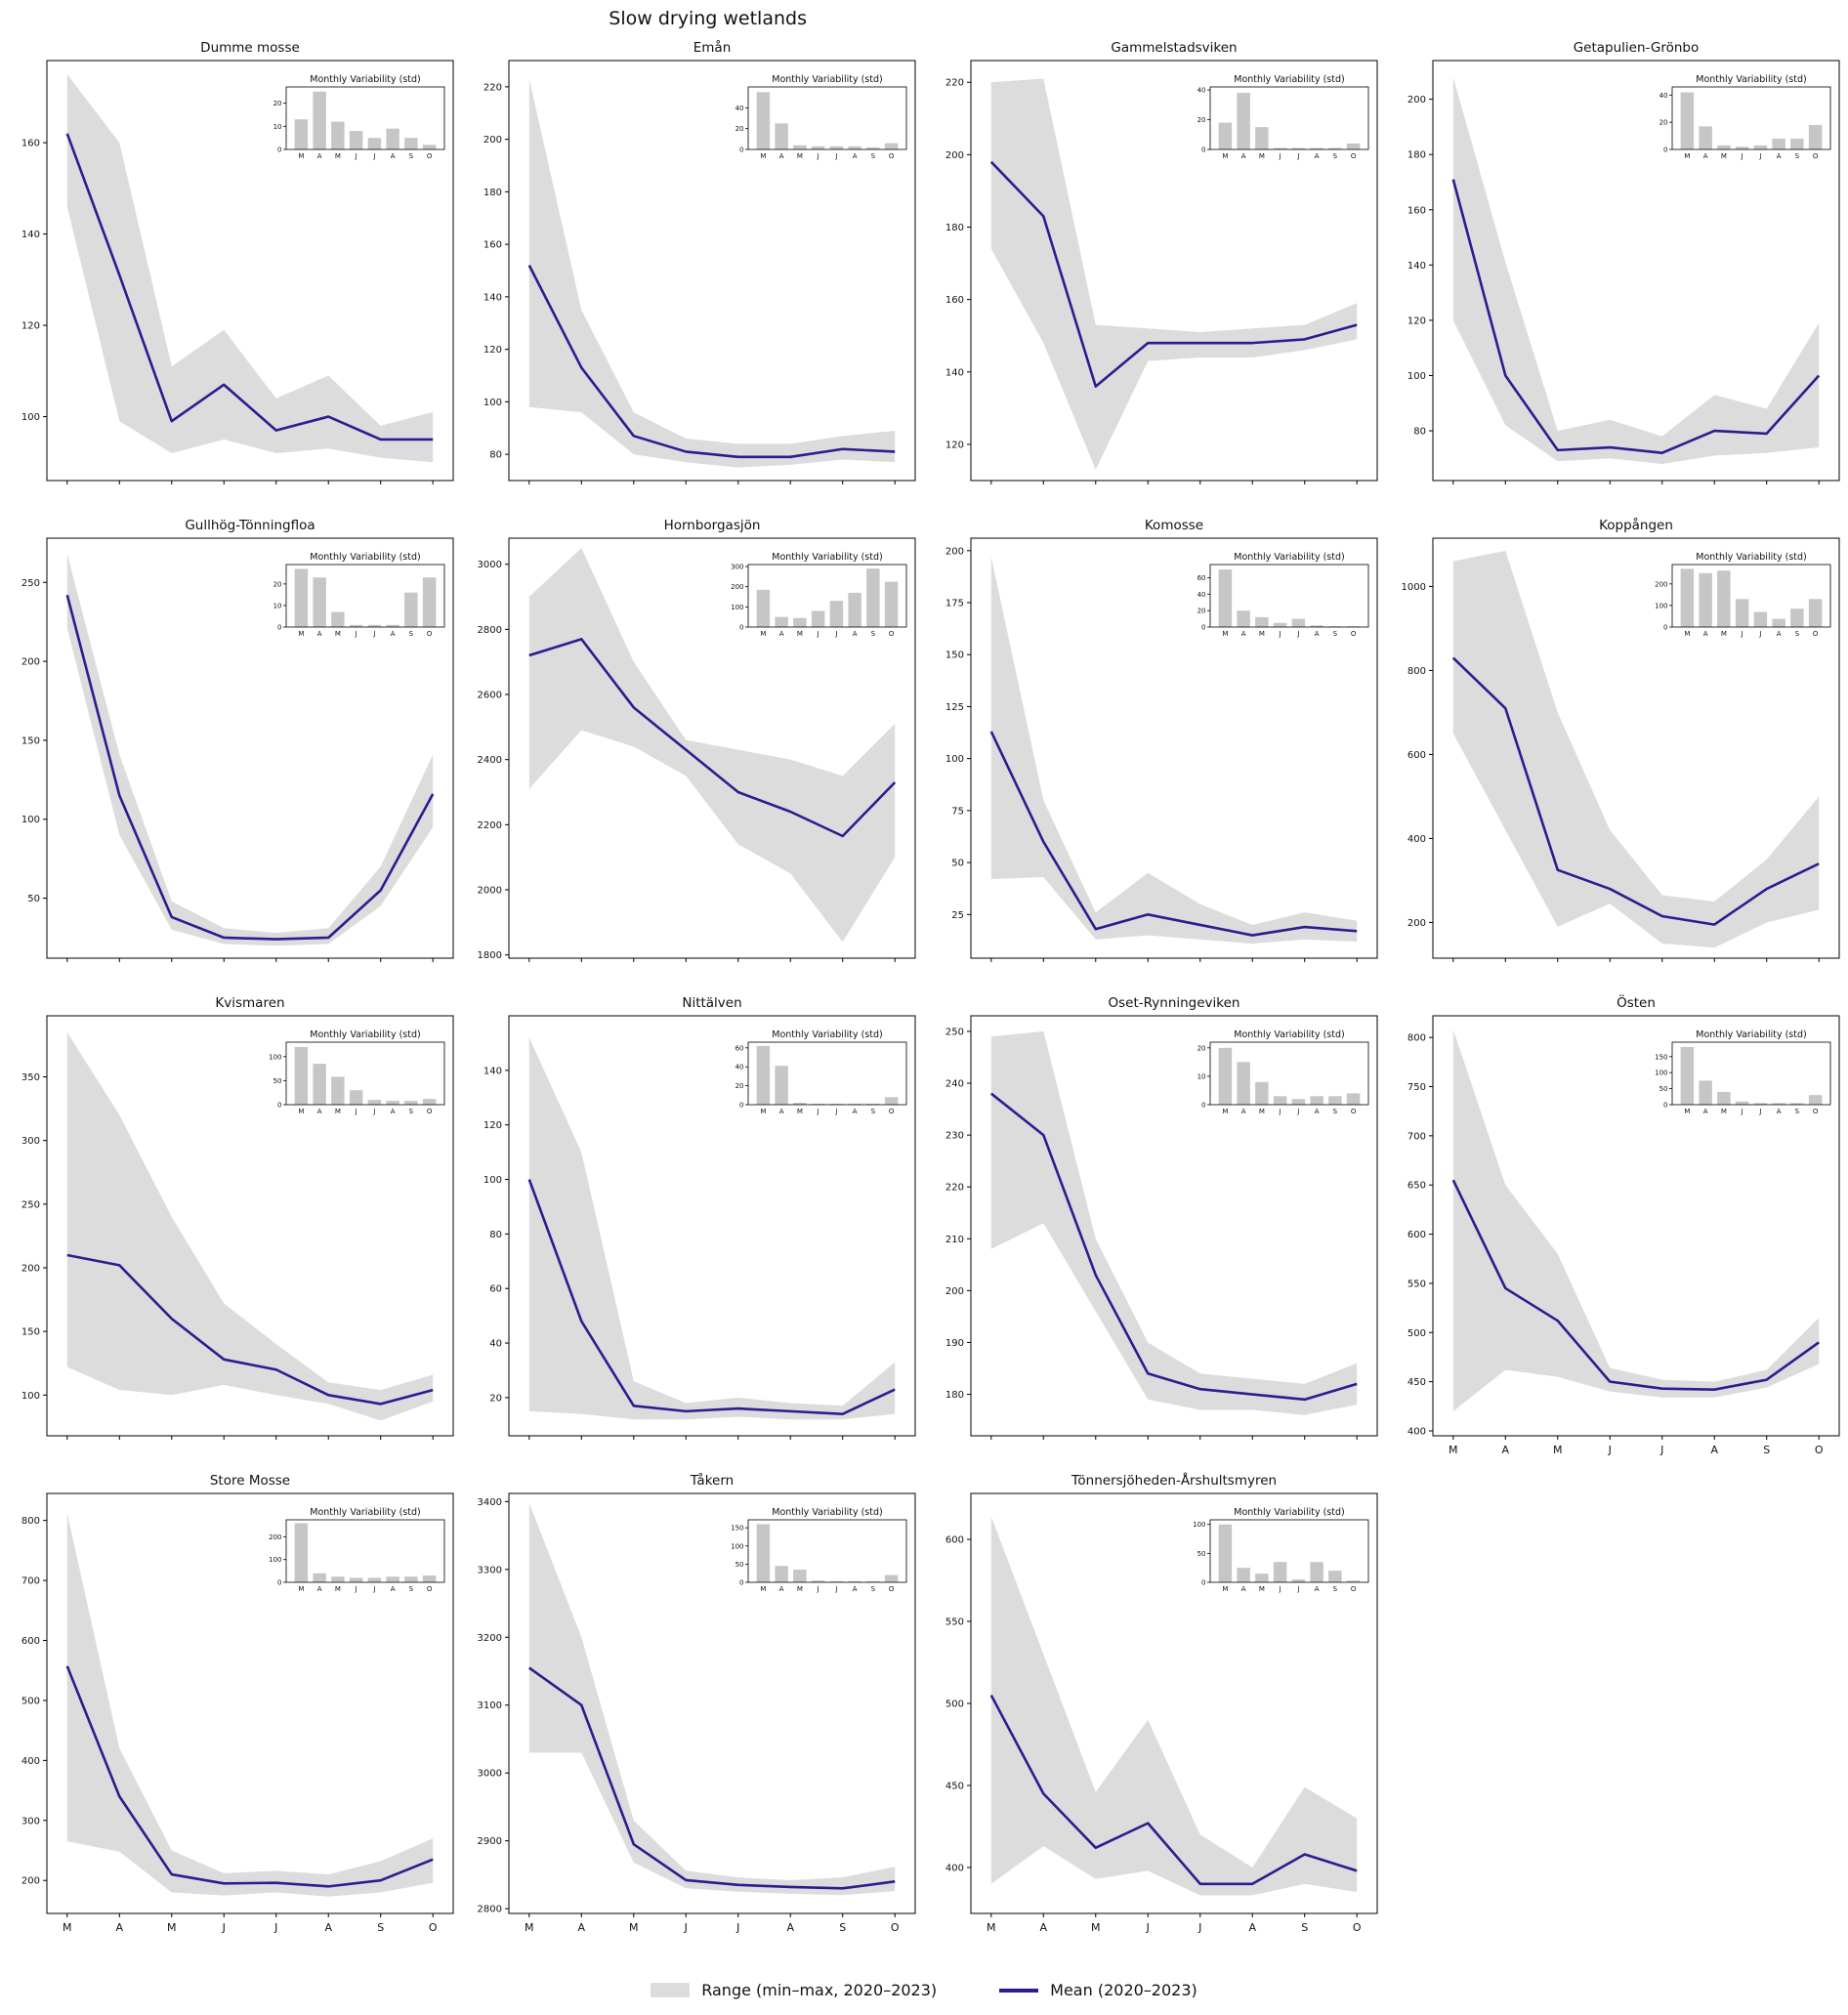 This screenshot has height=2015, width=1848. What do you see at coordinates (954, 656) in the screenshot?
I see `y-tick-label: 150` at bounding box center [954, 656].